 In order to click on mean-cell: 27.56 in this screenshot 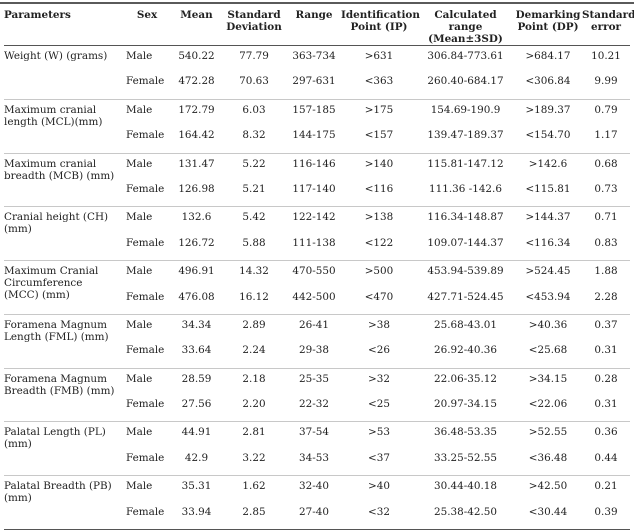, I will do `click(196, 404)`.